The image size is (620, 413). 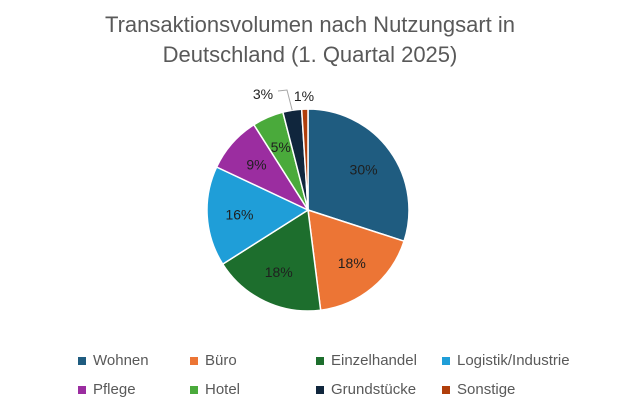 I want to click on data-label-wohnen: 30%, so click(x=364, y=170).